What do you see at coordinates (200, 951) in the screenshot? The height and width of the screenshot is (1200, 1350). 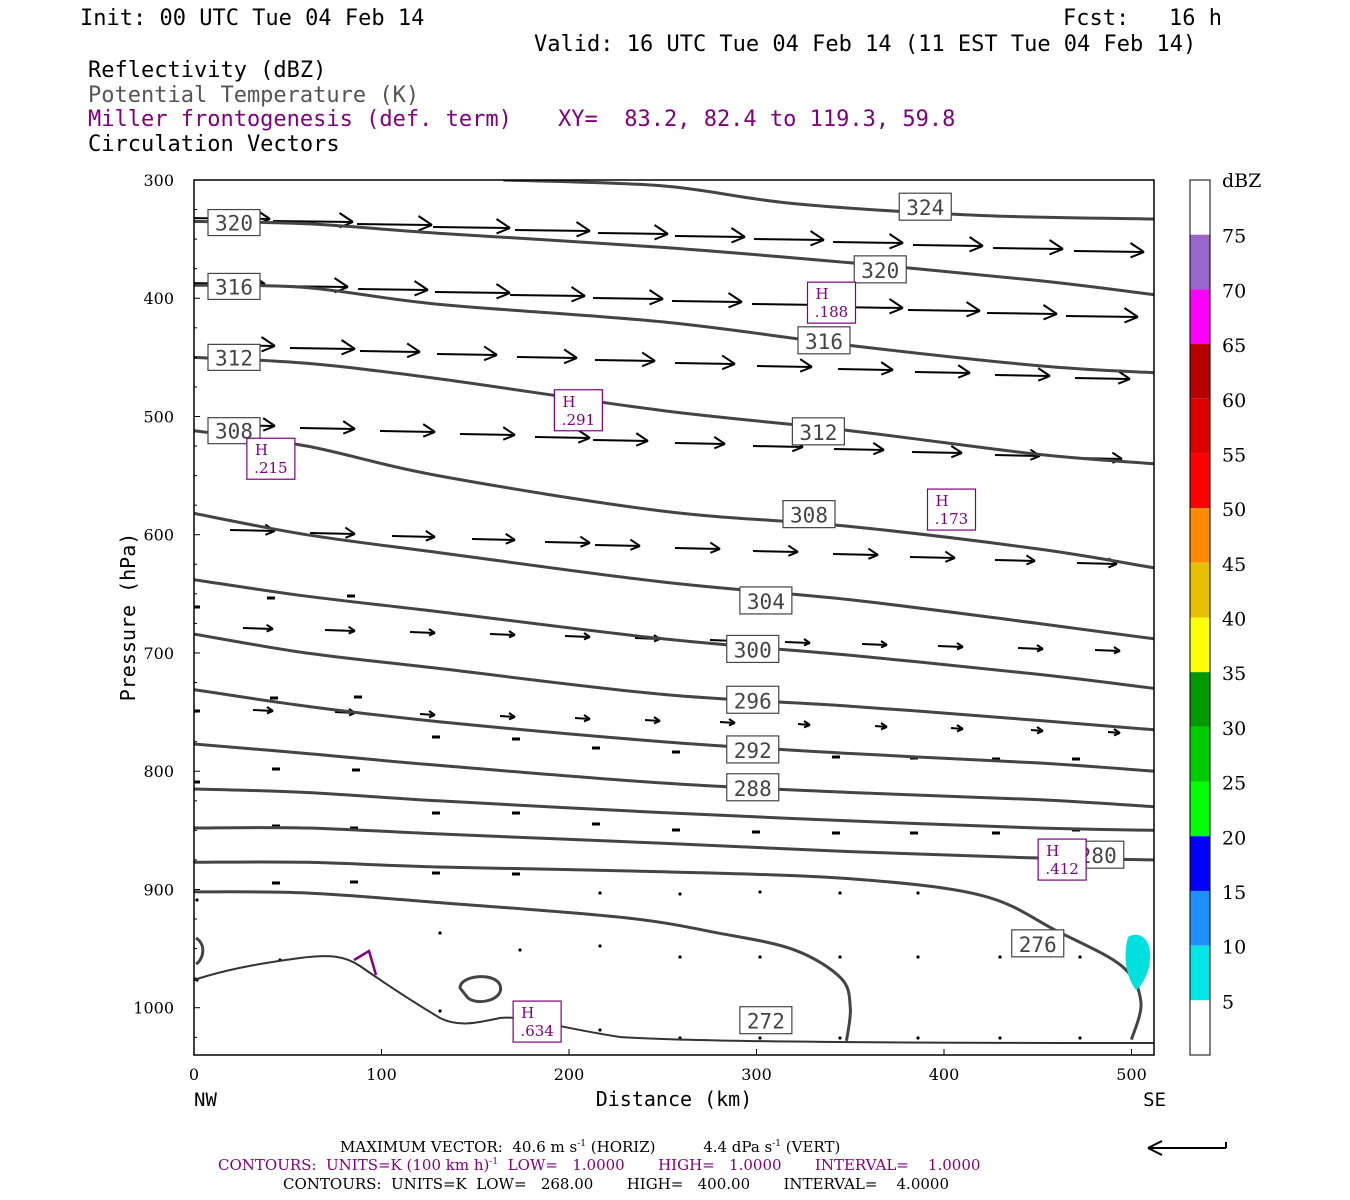 I see `edge-contour` at bounding box center [200, 951].